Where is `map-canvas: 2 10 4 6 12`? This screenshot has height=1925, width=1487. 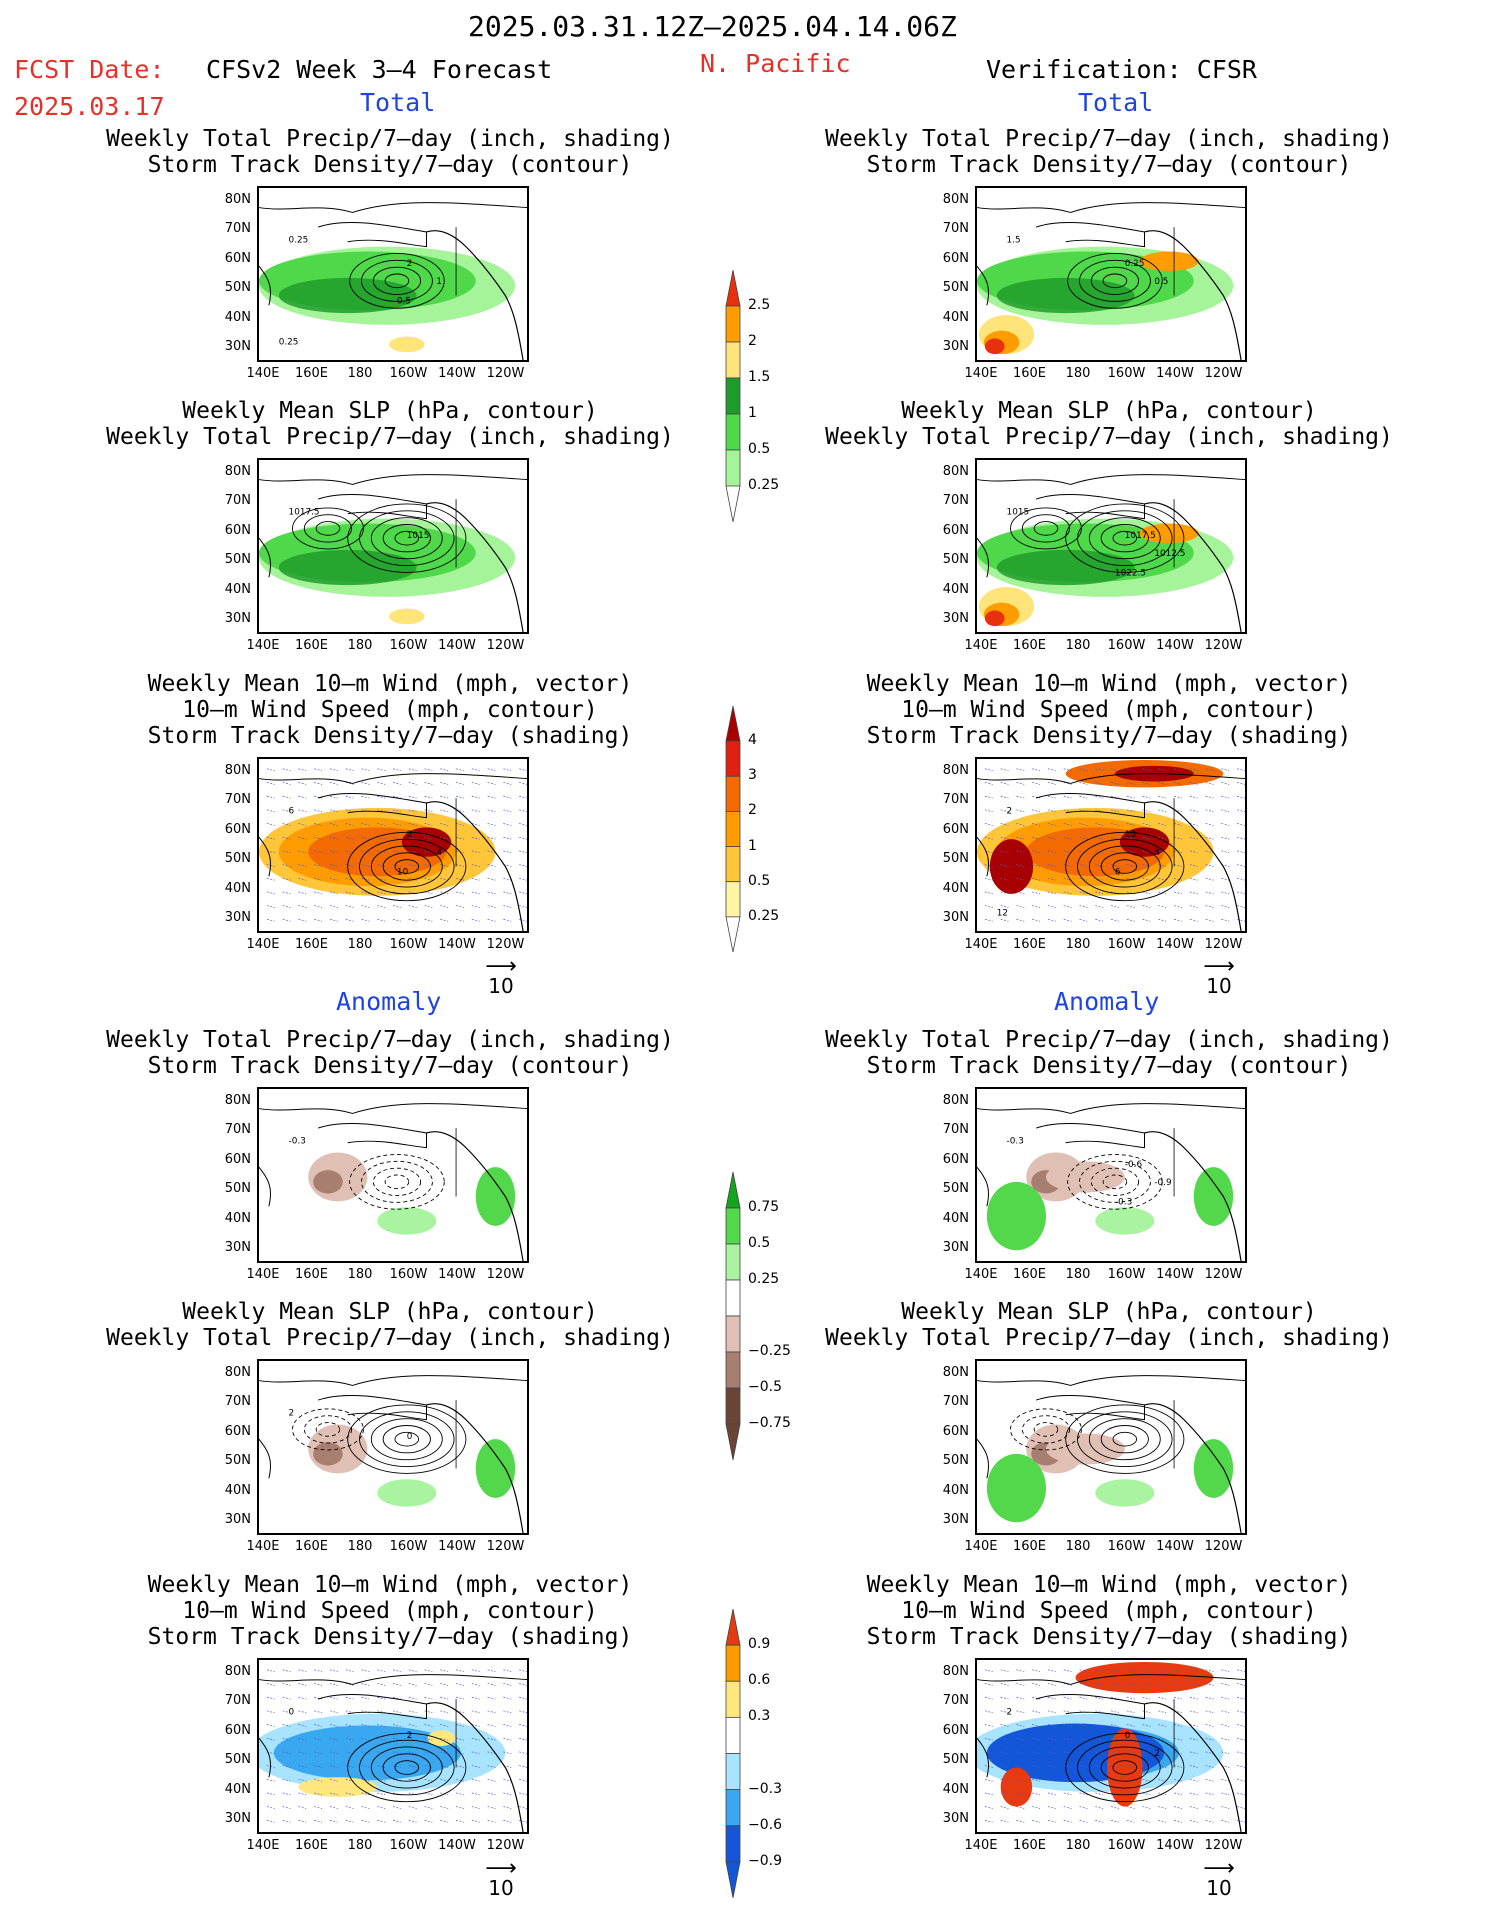 map-canvas: 2 10 4 6 12 is located at coordinates (1111, 845).